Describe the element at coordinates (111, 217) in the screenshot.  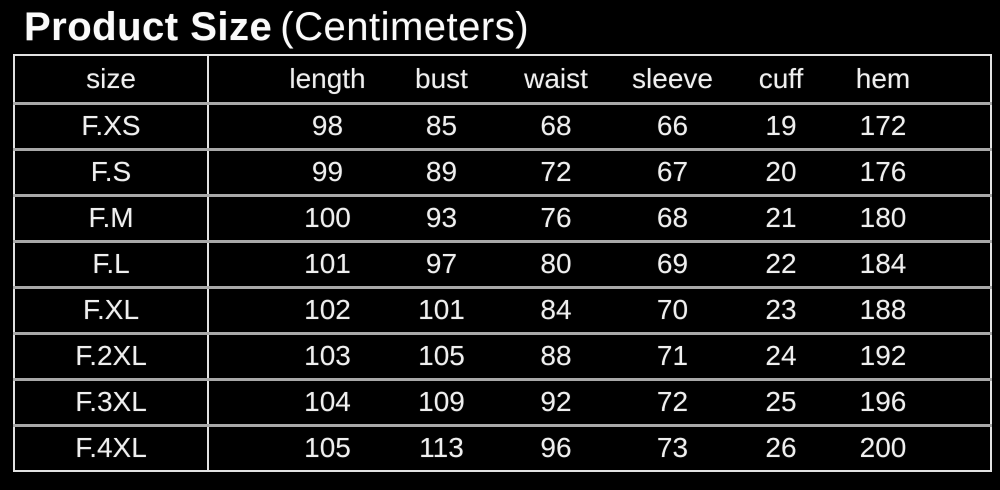
I see `cell-size: F.M` at that location.